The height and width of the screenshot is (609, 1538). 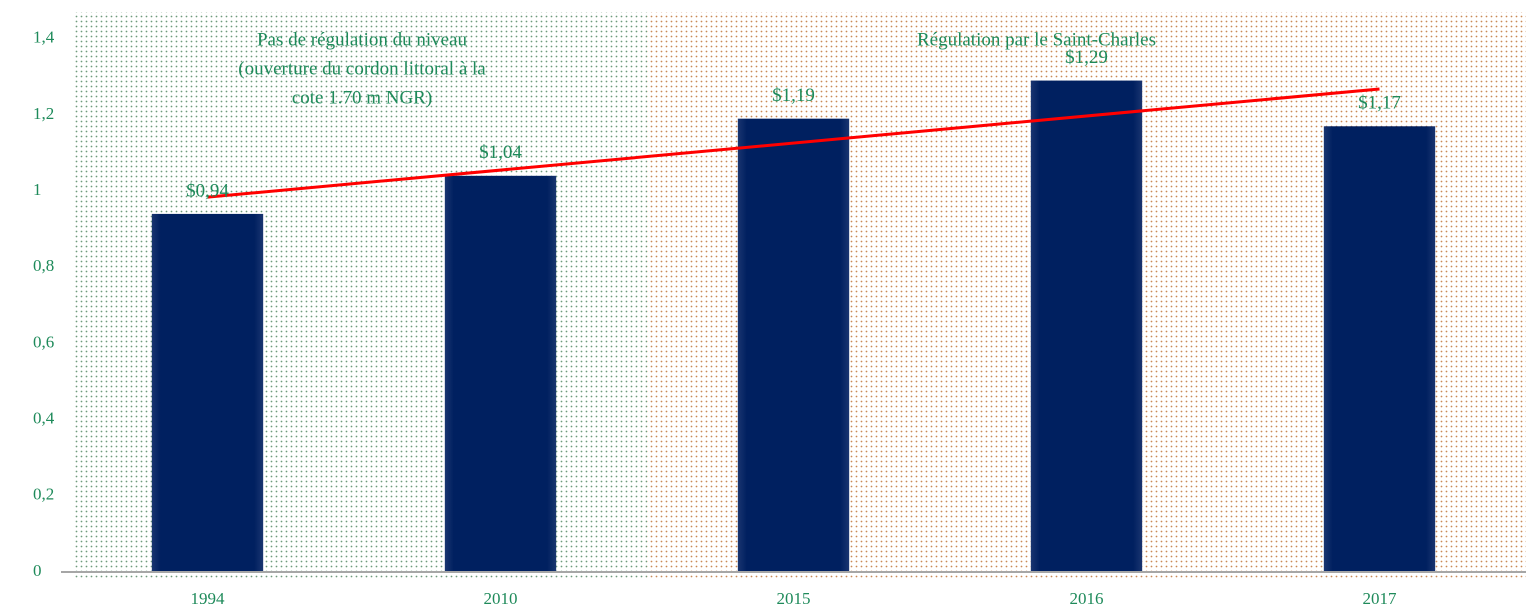 What do you see at coordinates (794, 598) in the screenshot?
I see `x-tick-label: 2015` at bounding box center [794, 598].